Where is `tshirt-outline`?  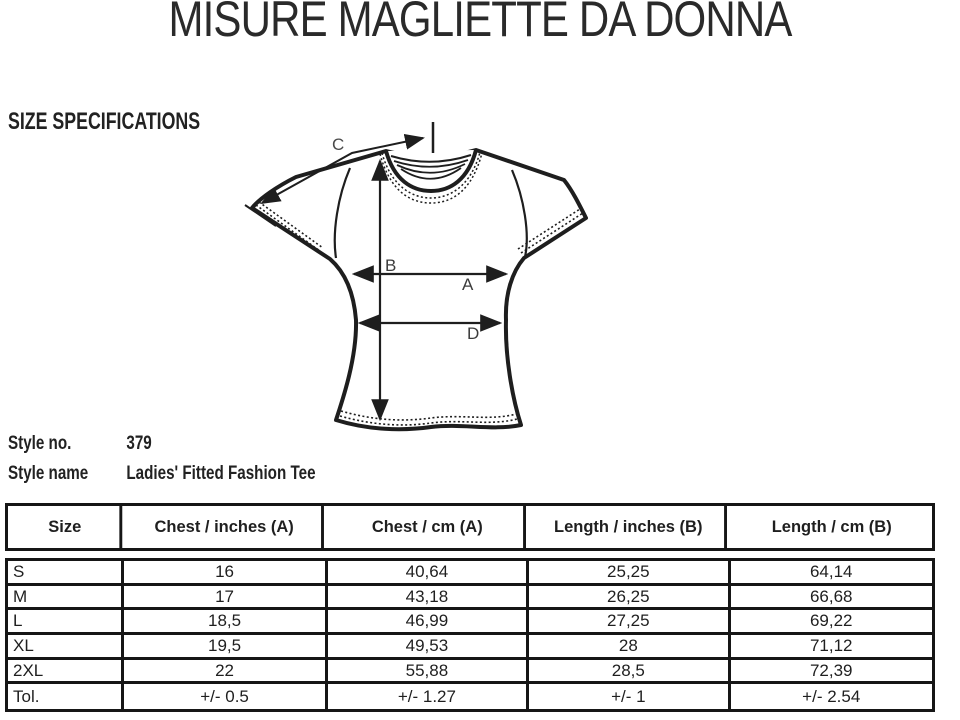
tshirt-outline is located at coordinates (419, 290).